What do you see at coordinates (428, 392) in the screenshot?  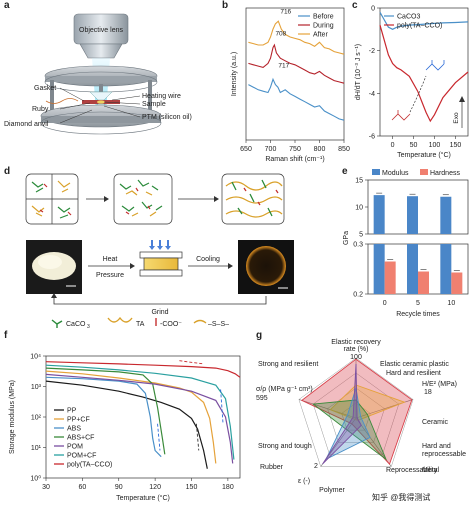 I see `radar-label: 18` at bounding box center [428, 392].